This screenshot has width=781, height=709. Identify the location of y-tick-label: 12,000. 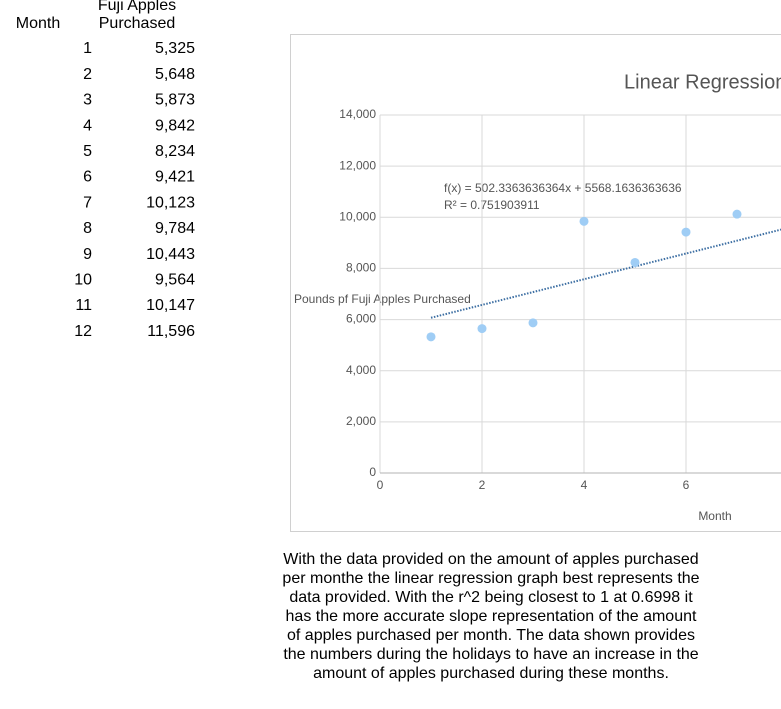
(357, 165).